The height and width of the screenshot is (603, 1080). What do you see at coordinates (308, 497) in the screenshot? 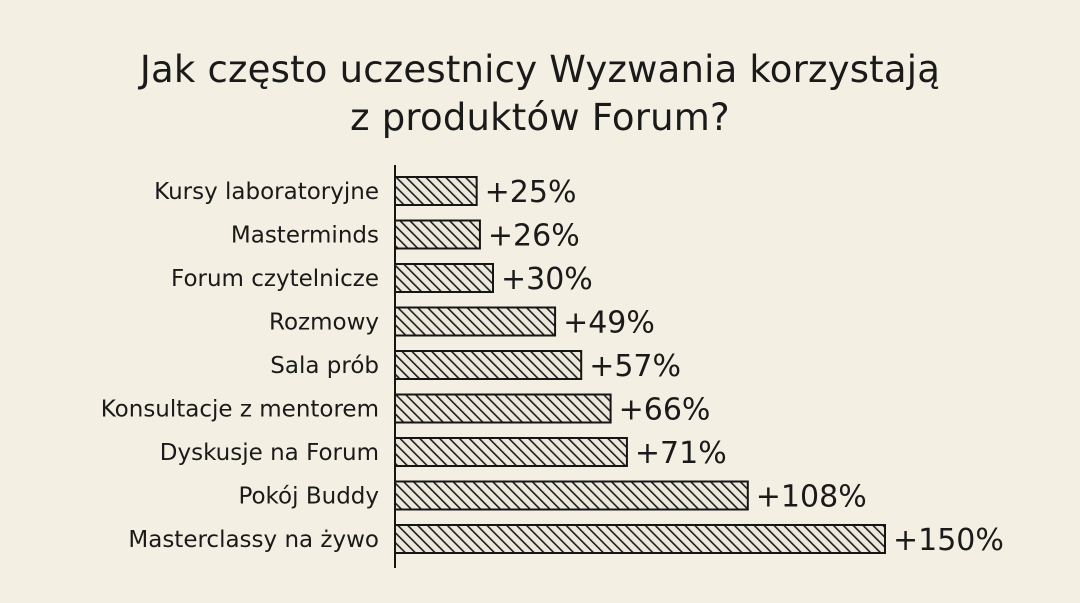
I see `category-label: Pokój Buddy` at bounding box center [308, 497].